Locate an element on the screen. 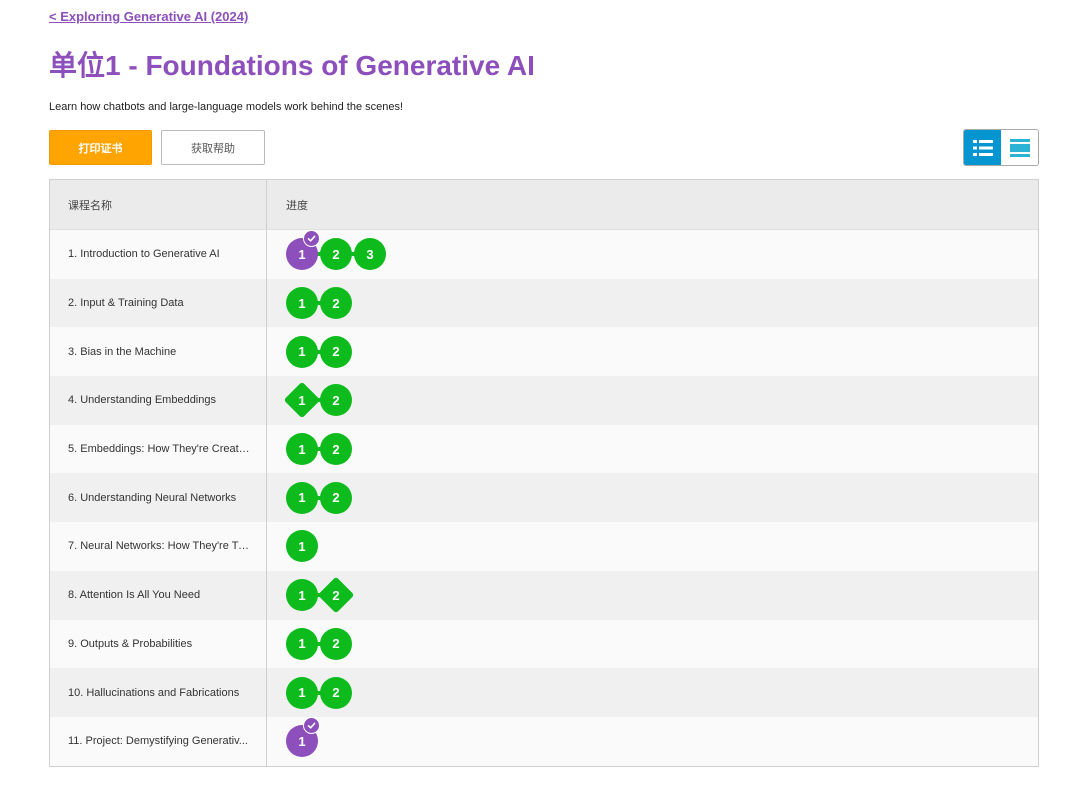 This screenshot has width=1088, height=794. lesson-name: 5. Embeddings: How They're Created is located at coordinates (159, 449).